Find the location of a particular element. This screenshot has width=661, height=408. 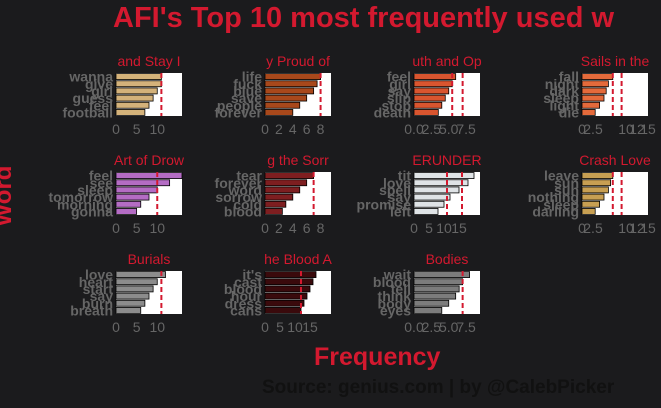

word-label: body is located at coordinates (395, 303).